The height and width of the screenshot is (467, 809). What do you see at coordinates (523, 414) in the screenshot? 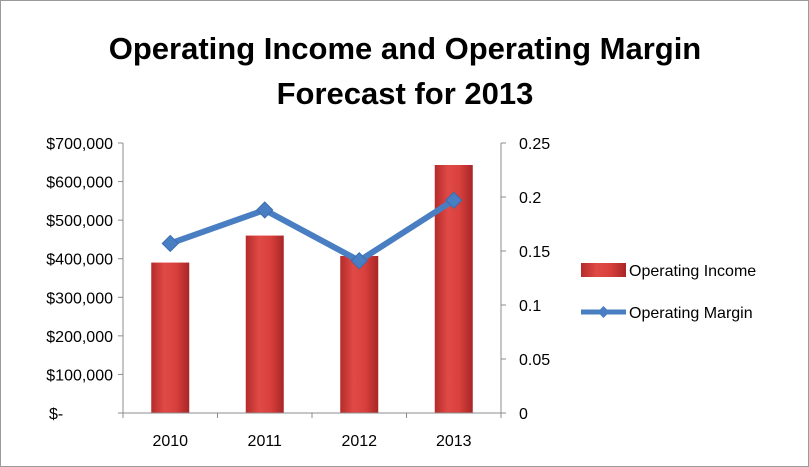
I see `right-tick-label: 0` at bounding box center [523, 414].